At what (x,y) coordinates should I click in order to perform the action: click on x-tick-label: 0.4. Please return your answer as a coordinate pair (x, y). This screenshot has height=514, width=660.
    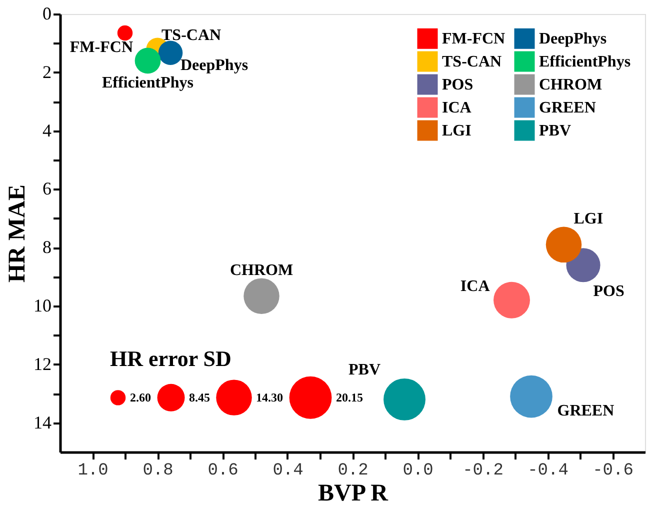
    Looking at the image, I should click on (288, 471).